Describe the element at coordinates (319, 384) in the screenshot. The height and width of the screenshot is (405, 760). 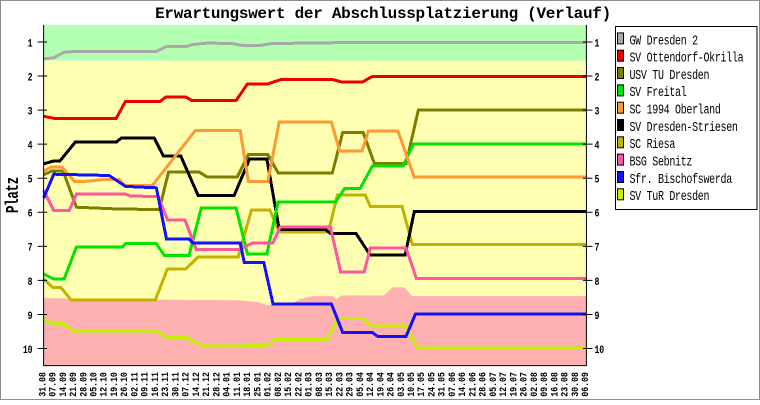
I see `svg-text: 08.03` at that location.